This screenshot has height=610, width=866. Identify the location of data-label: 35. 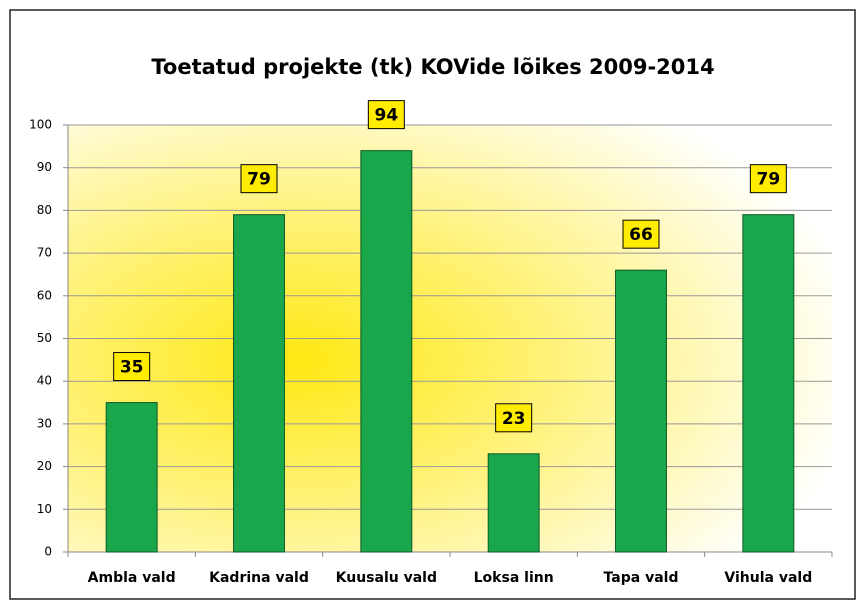
(132, 368).